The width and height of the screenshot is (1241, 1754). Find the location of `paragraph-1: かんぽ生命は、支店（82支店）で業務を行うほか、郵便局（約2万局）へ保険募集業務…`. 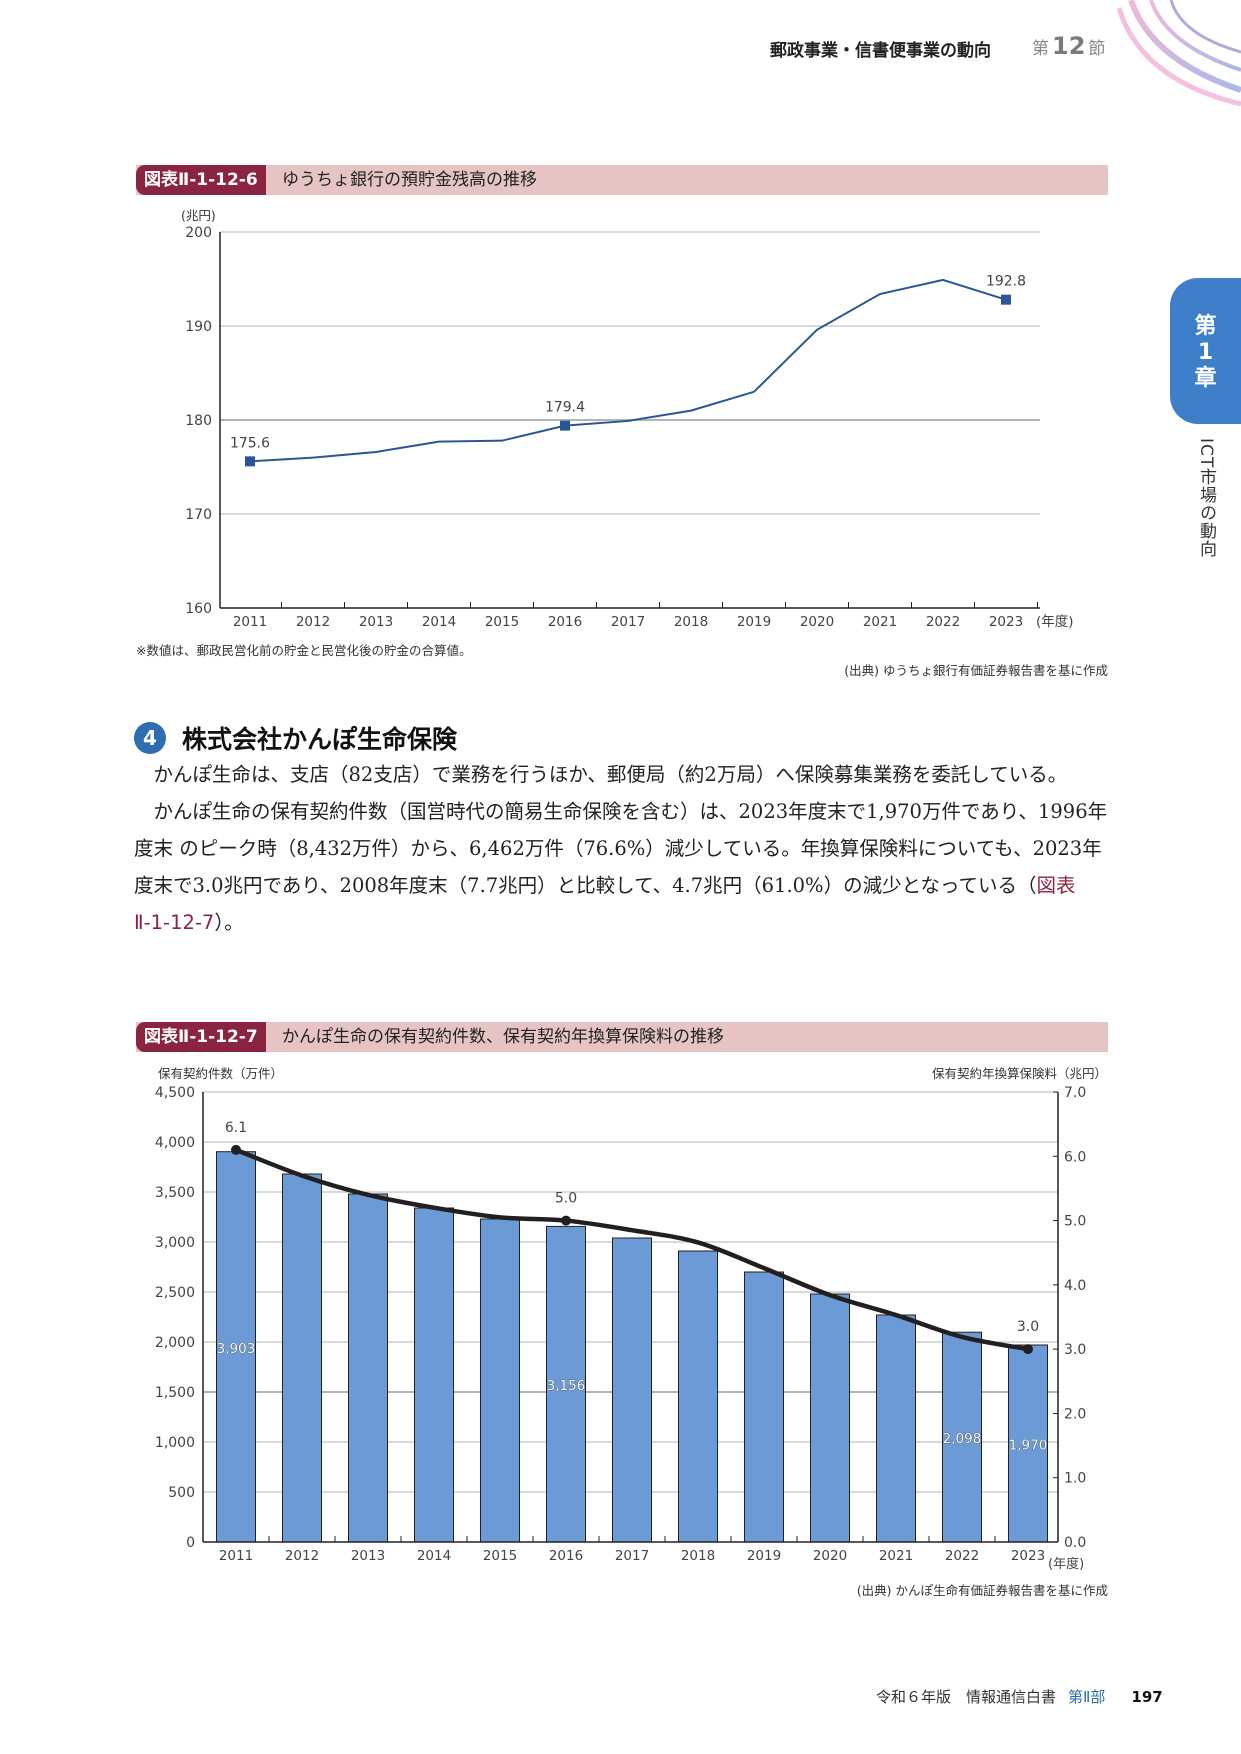

paragraph-1: かんぽ生命は、支店（82支店）で業務を行うほか、郵便局（約2万局）へ保険募集業務… is located at coordinates (610, 774).